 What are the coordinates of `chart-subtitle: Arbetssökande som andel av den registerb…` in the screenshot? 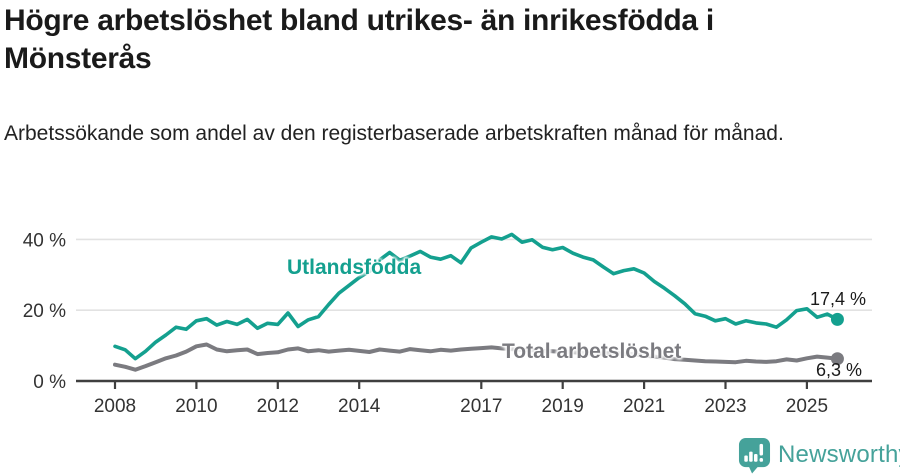 It's located at (394, 133).